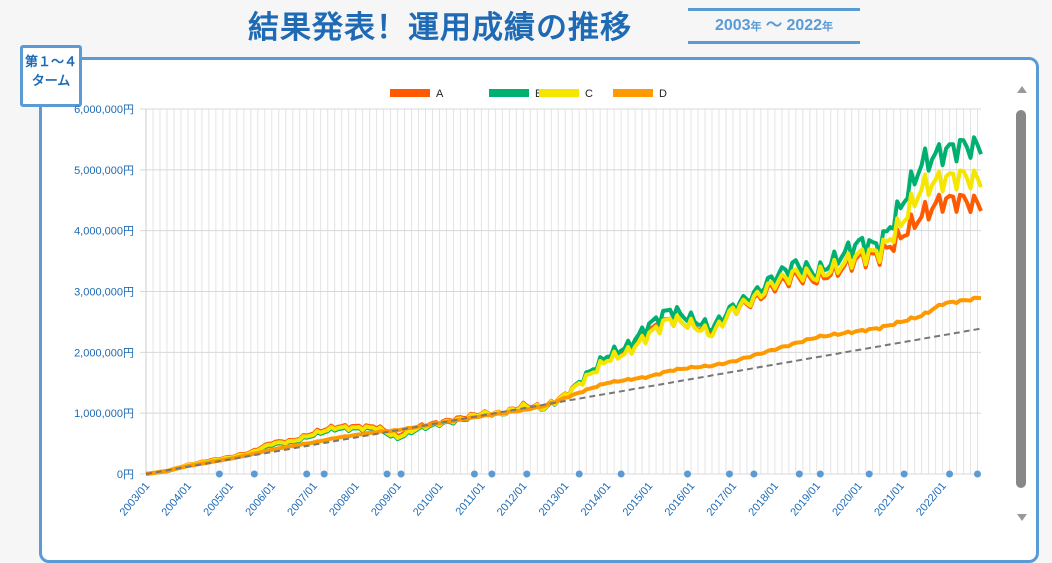 This screenshot has height=563, width=1052. What do you see at coordinates (51, 80) in the screenshot?
I see `term-tag-line2: ターム` at bounding box center [51, 80].